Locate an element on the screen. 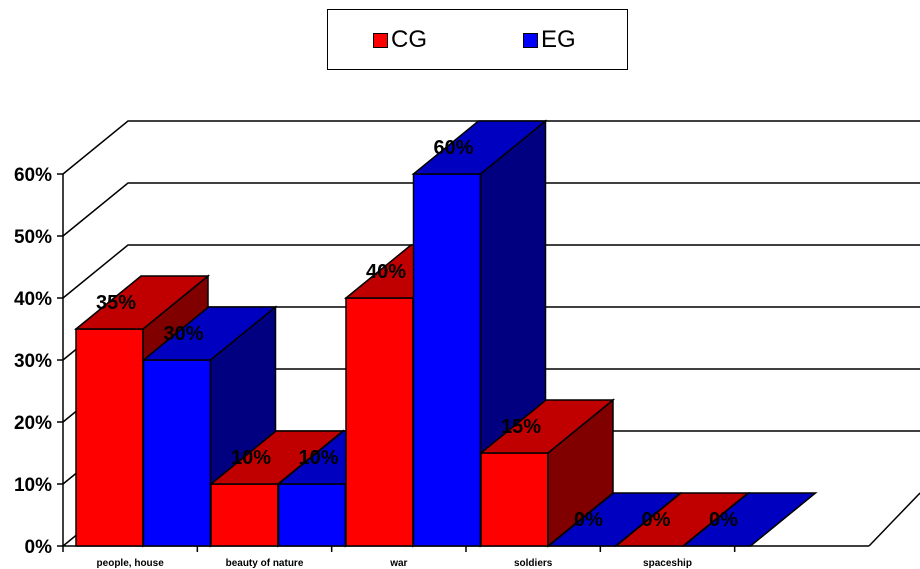  data-label-cg: 10% is located at coordinates (251, 458).